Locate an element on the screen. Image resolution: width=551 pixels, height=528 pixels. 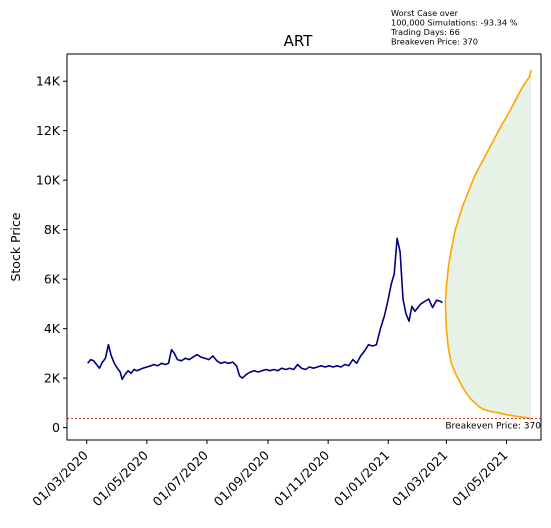
annotation-line: Worst Case over is located at coordinates (425, 13).